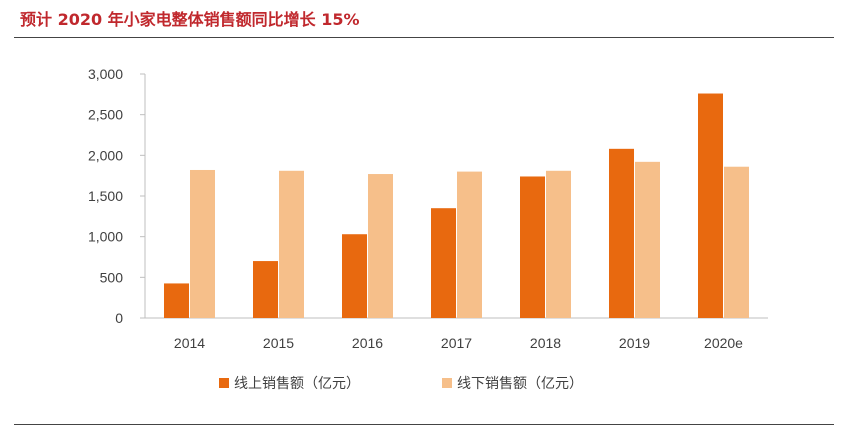  Describe the element at coordinates (634, 343) in the screenshot. I see `x-tick-label: 2019` at that location.